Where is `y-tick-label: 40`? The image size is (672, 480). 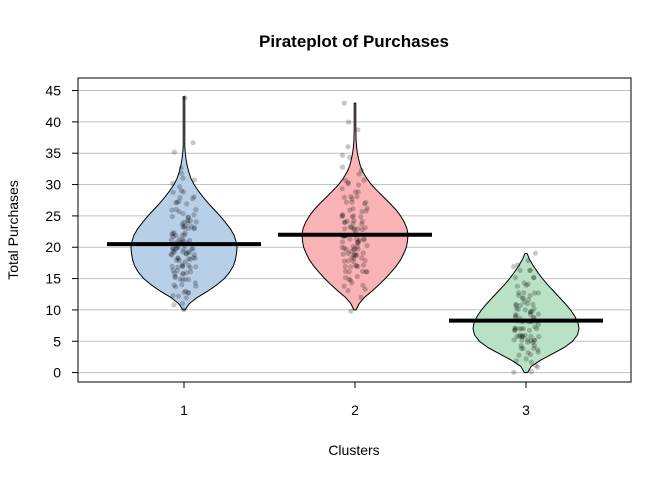 y-tick-label: 40 is located at coordinates (53, 122).